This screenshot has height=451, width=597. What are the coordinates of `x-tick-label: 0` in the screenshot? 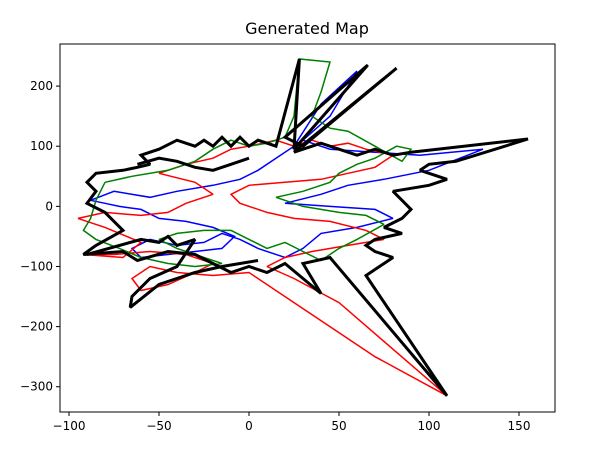 It's located at (249, 426).